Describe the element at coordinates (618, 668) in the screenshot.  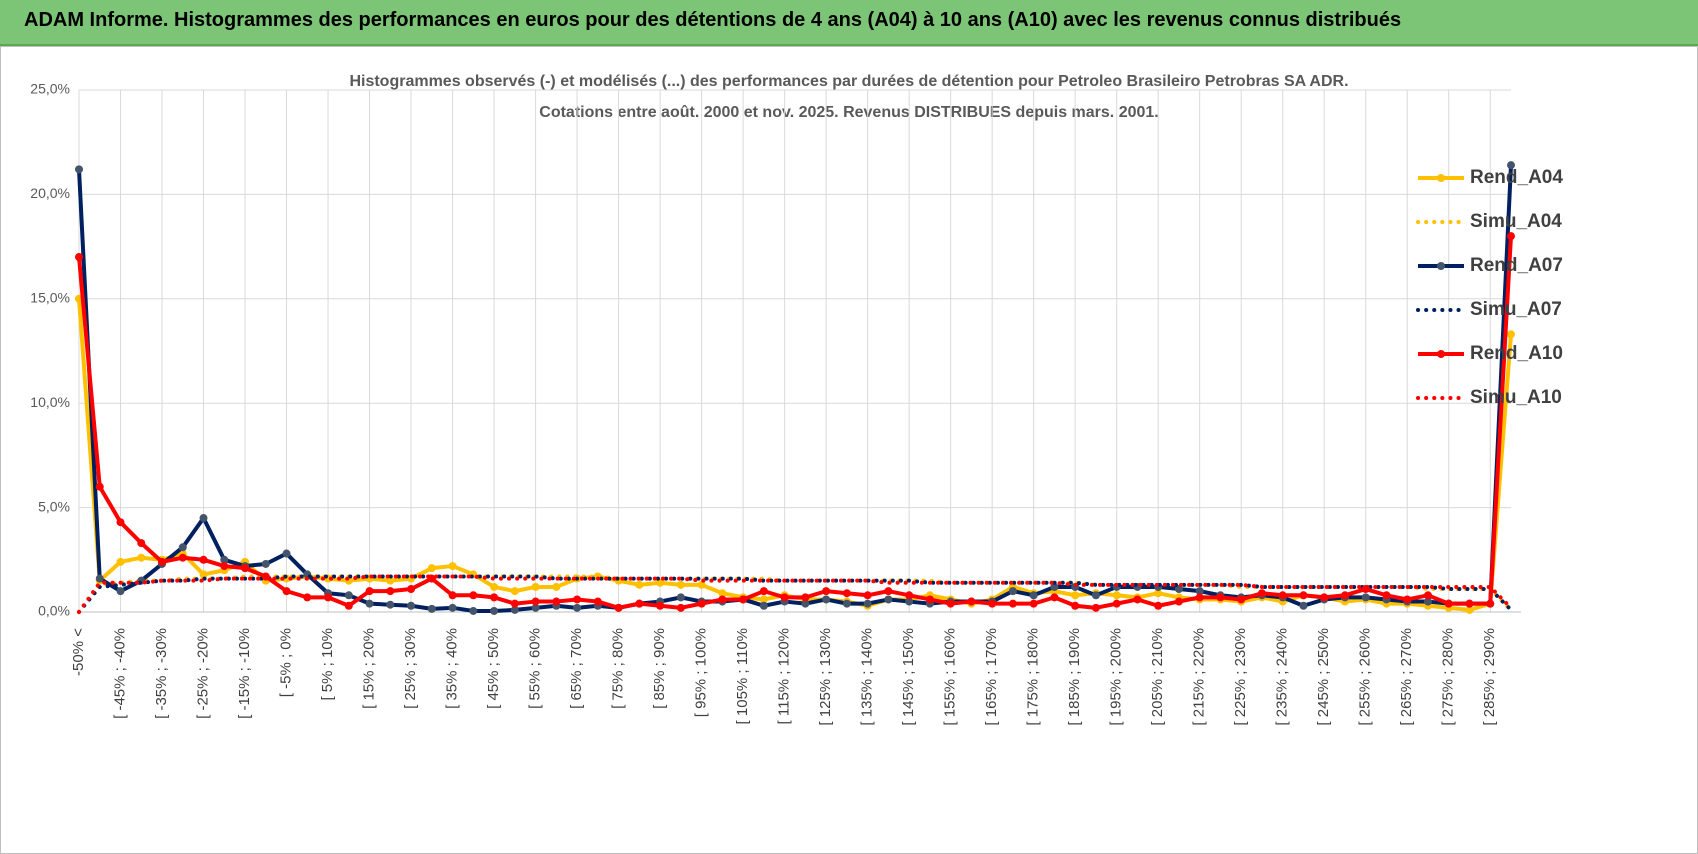
I see `x-tick-label: [ 75% ; 80%` at that location.